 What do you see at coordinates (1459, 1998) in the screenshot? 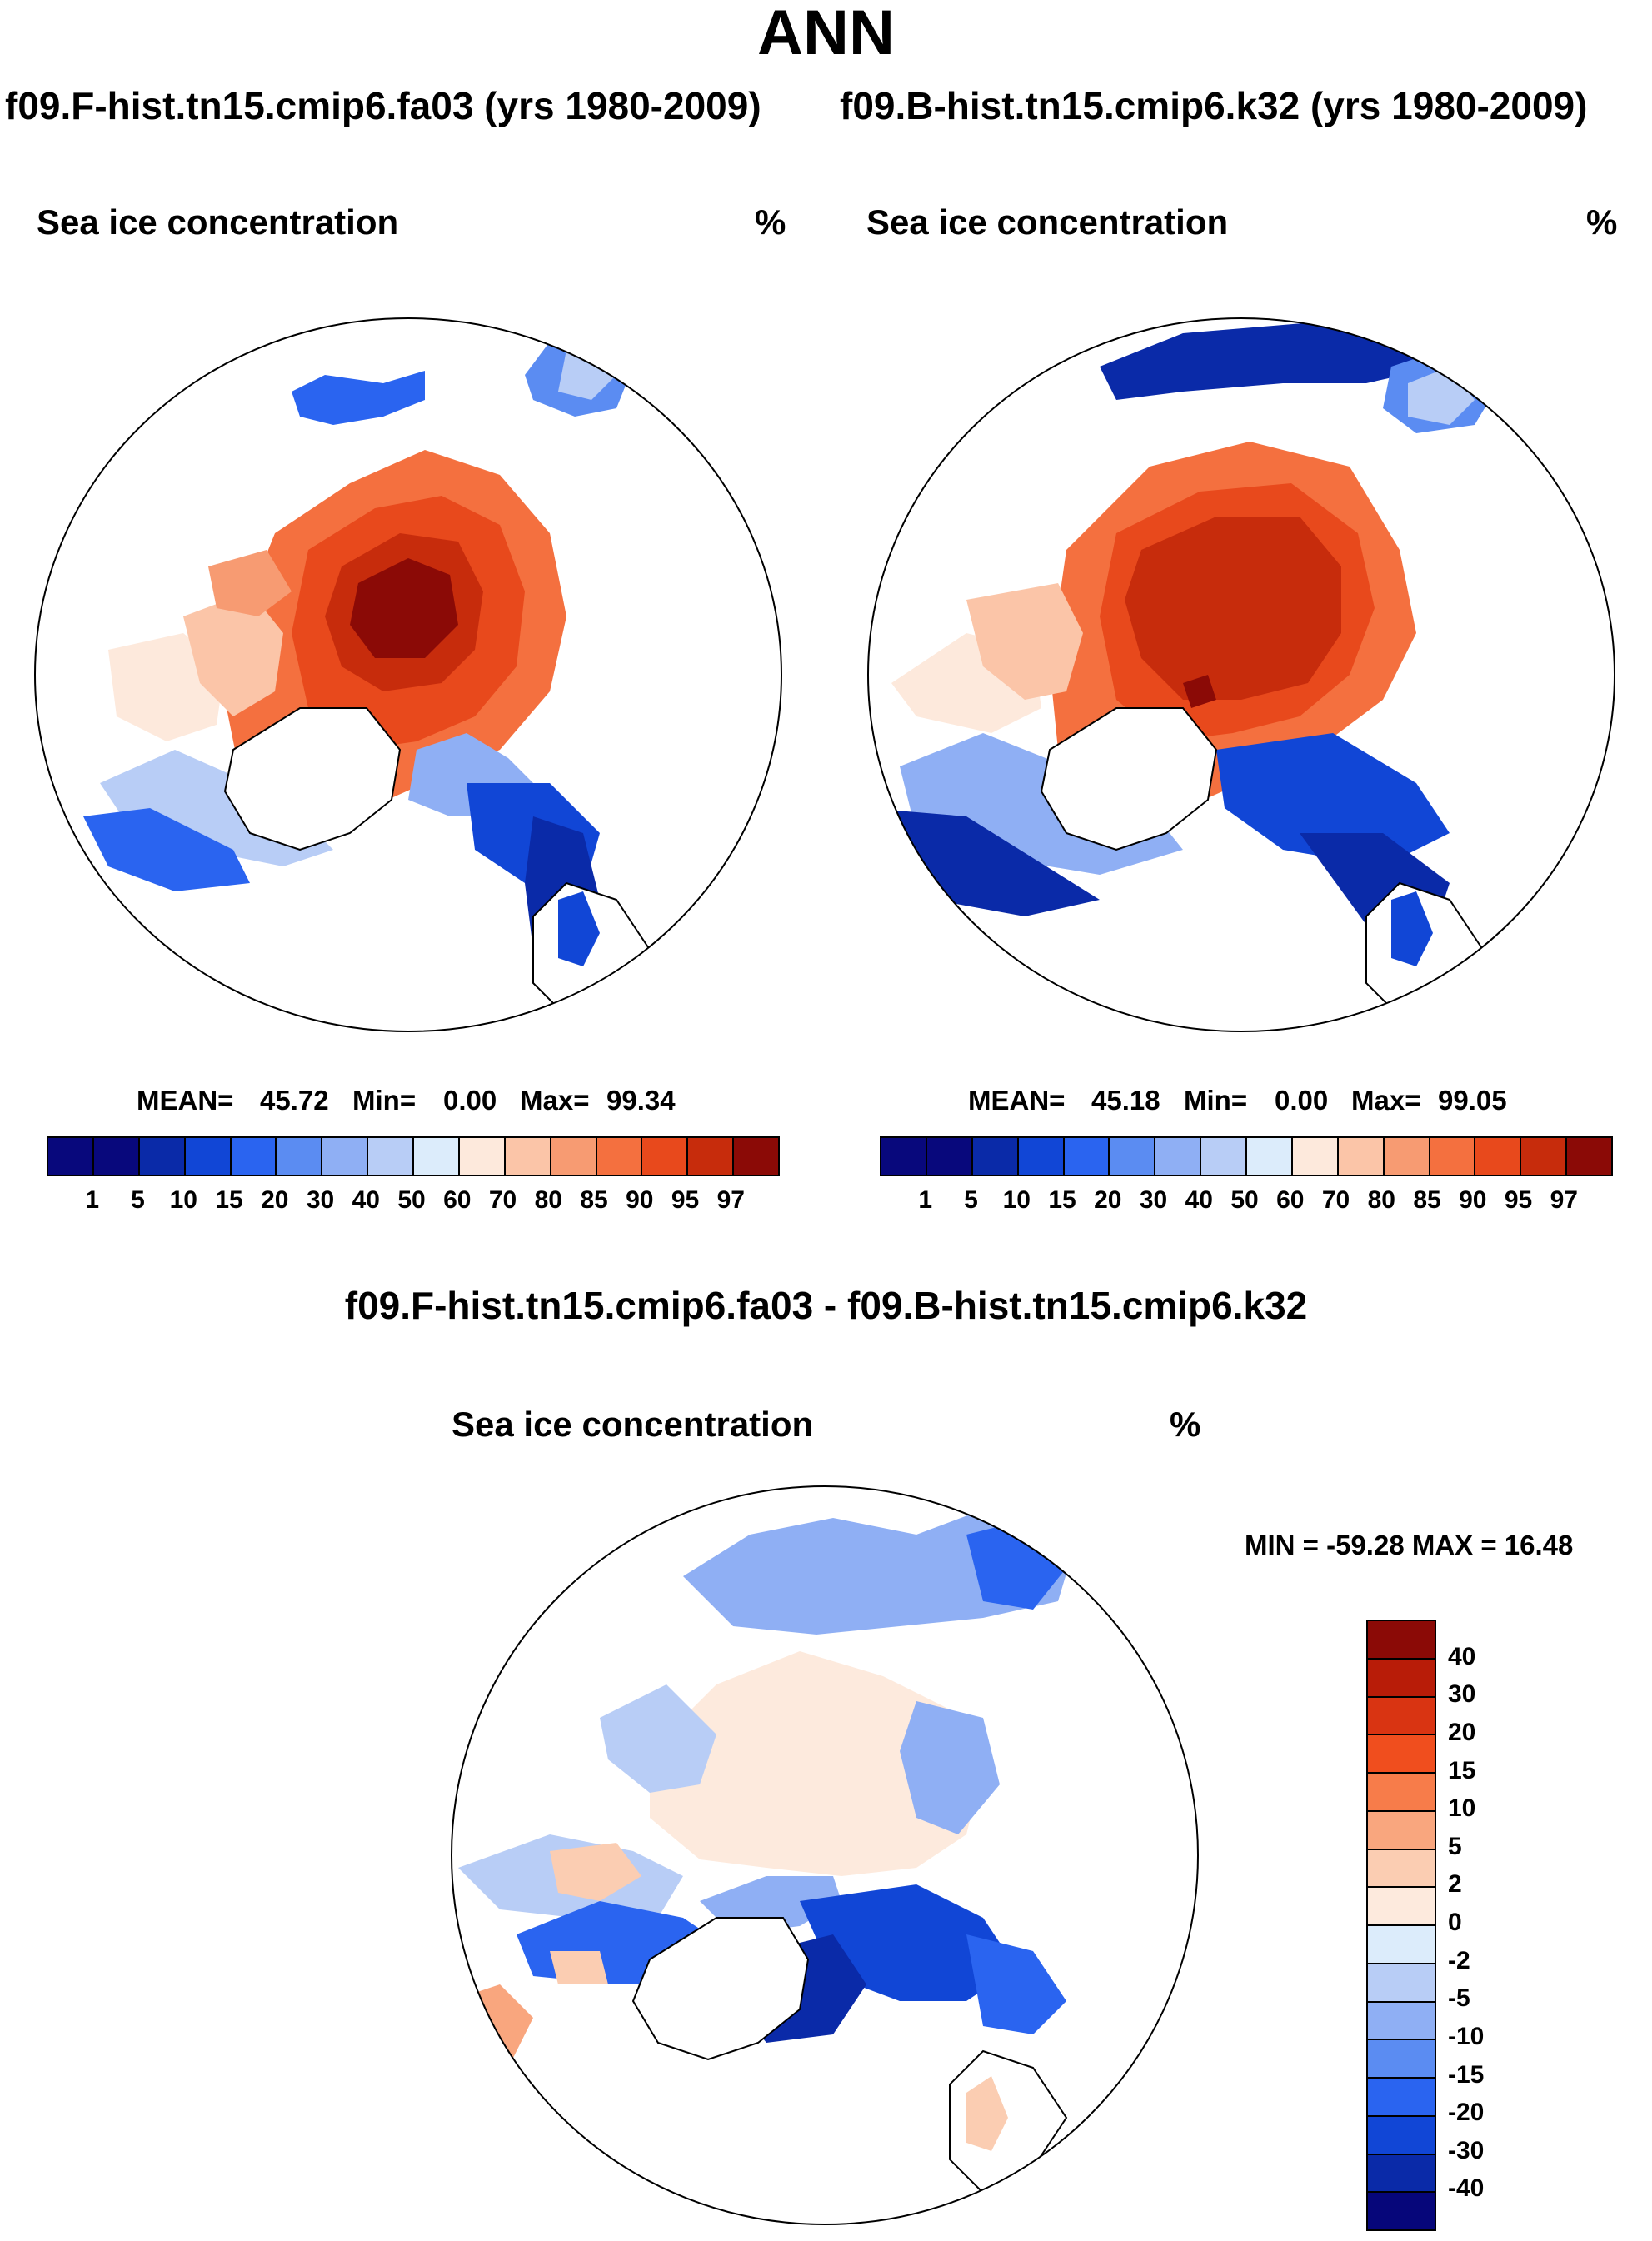
I see `colorbar-label: -5` at bounding box center [1459, 1998].